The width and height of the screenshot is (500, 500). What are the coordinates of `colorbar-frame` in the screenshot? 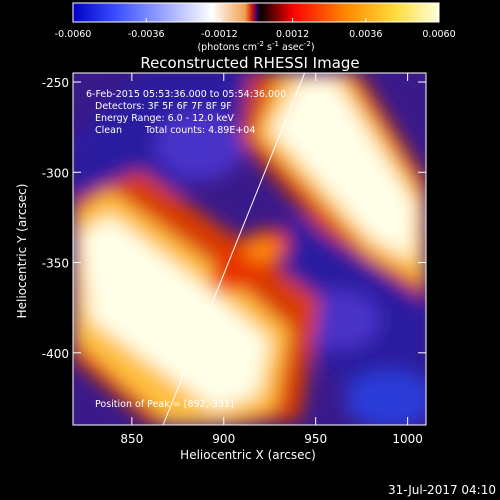 It's located at (256, 12).